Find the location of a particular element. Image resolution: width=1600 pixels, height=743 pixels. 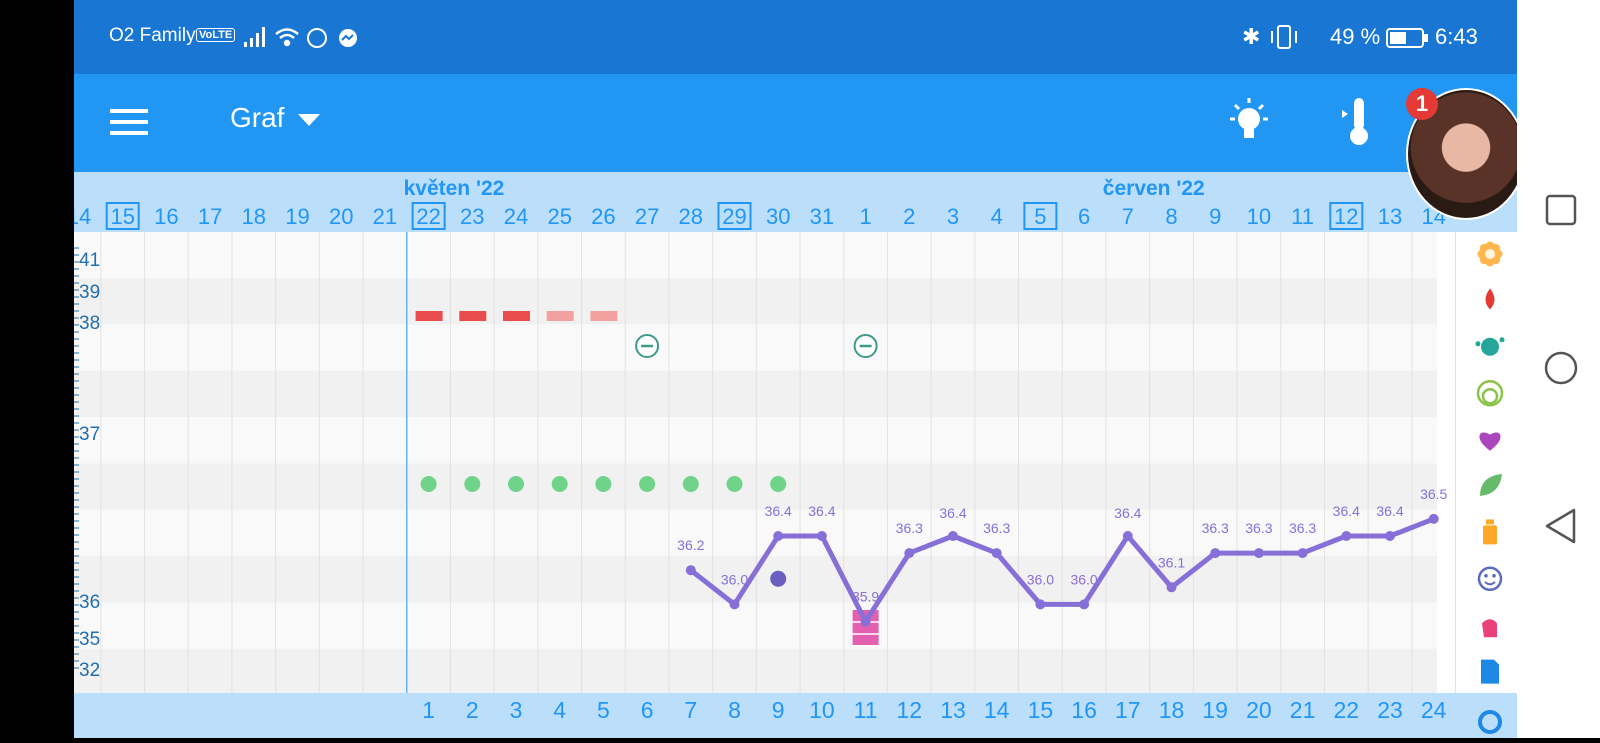

thermometer-icon is located at coordinates (1360, 122).